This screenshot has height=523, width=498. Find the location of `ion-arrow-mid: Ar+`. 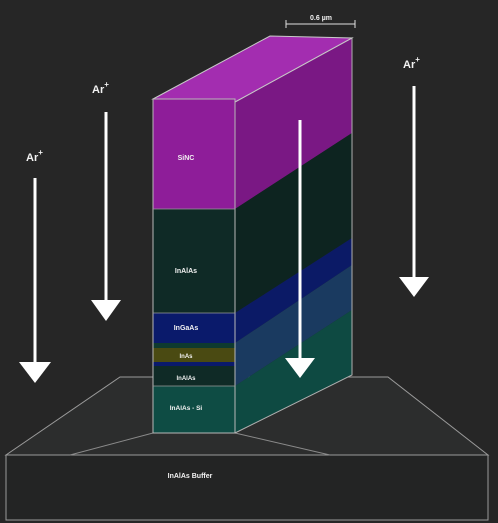

ion-arrow-mid: Ar+ is located at coordinates (106, 200).